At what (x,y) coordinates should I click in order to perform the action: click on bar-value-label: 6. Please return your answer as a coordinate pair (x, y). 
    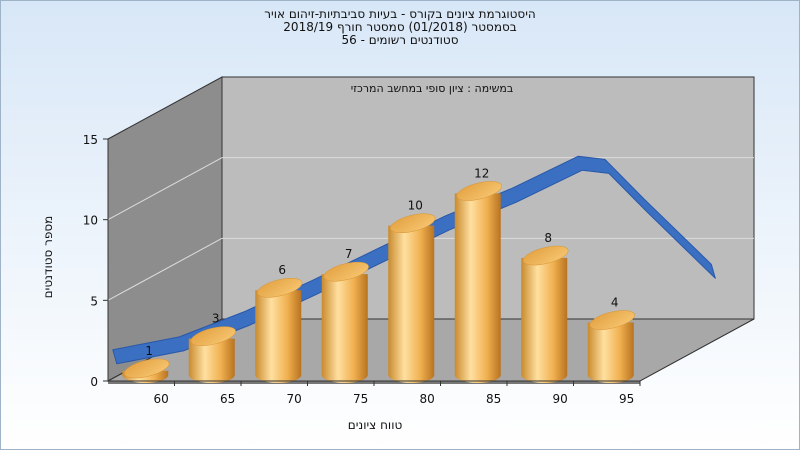
    Looking at the image, I should click on (282, 270).